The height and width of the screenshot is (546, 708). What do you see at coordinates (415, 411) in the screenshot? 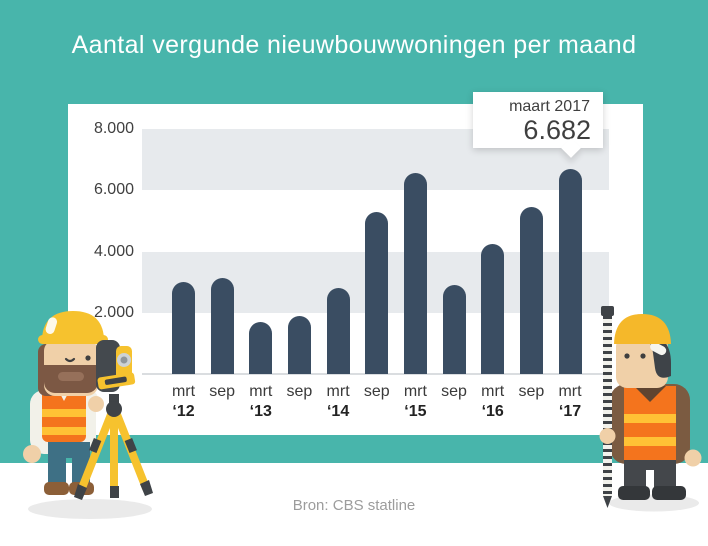
I see `x-axis-label-year: ‘15` at bounding box center [415, 411].